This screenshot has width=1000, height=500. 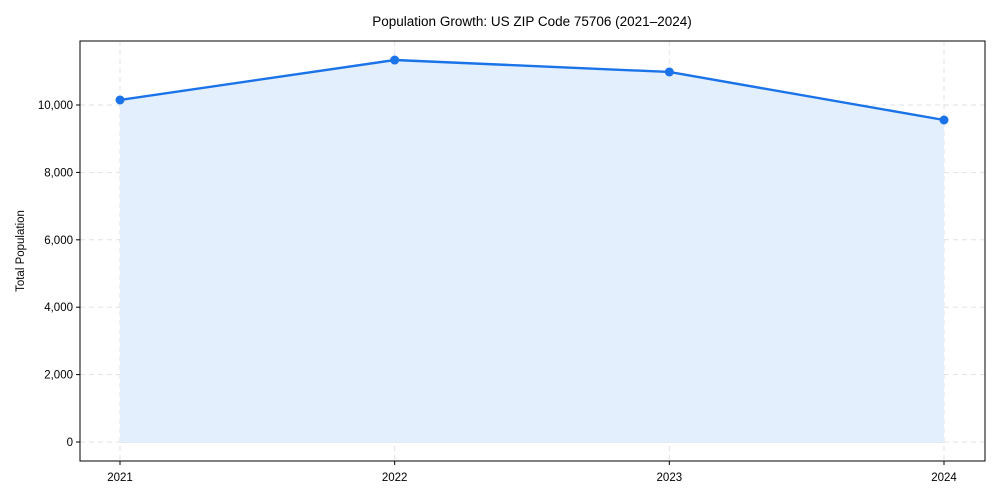 I want to click on y-tick-label: 4,000, so click(x=58, y=308).